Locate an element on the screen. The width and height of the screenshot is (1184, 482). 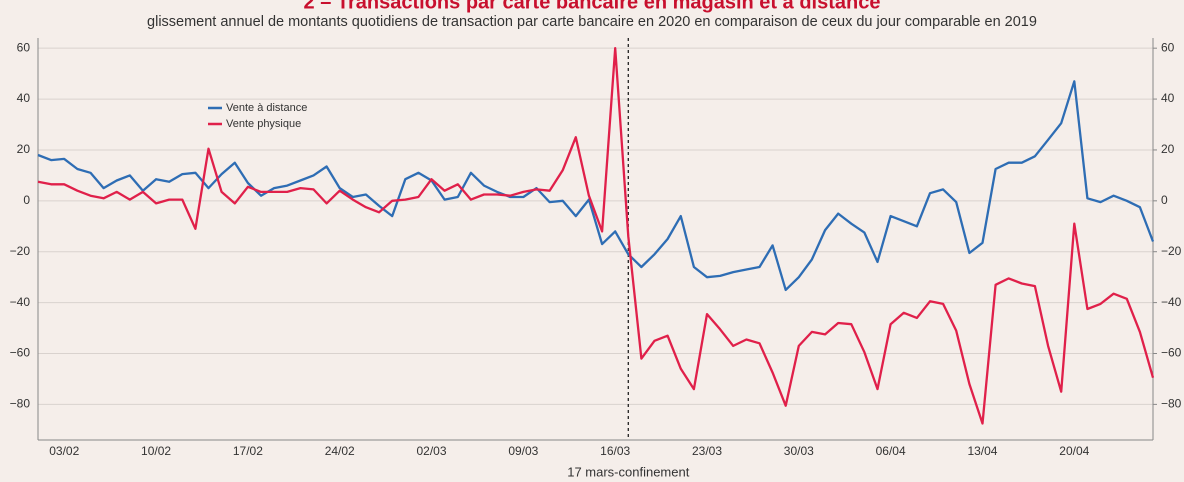
y2-tick-label: −60 is located at coordinates (1171, 353).